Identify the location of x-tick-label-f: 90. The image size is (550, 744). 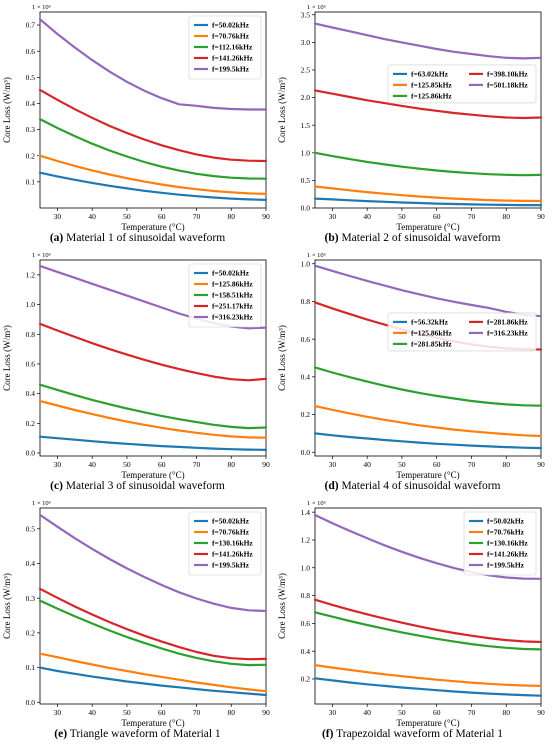
(541, 712).